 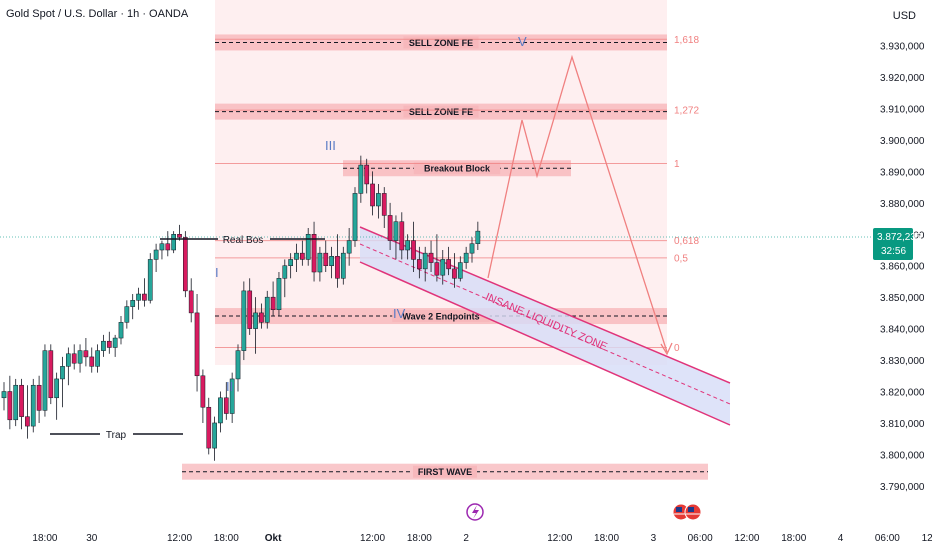 I want to click on price-tick-label: 3.800,000, so click(x=902, y=455).